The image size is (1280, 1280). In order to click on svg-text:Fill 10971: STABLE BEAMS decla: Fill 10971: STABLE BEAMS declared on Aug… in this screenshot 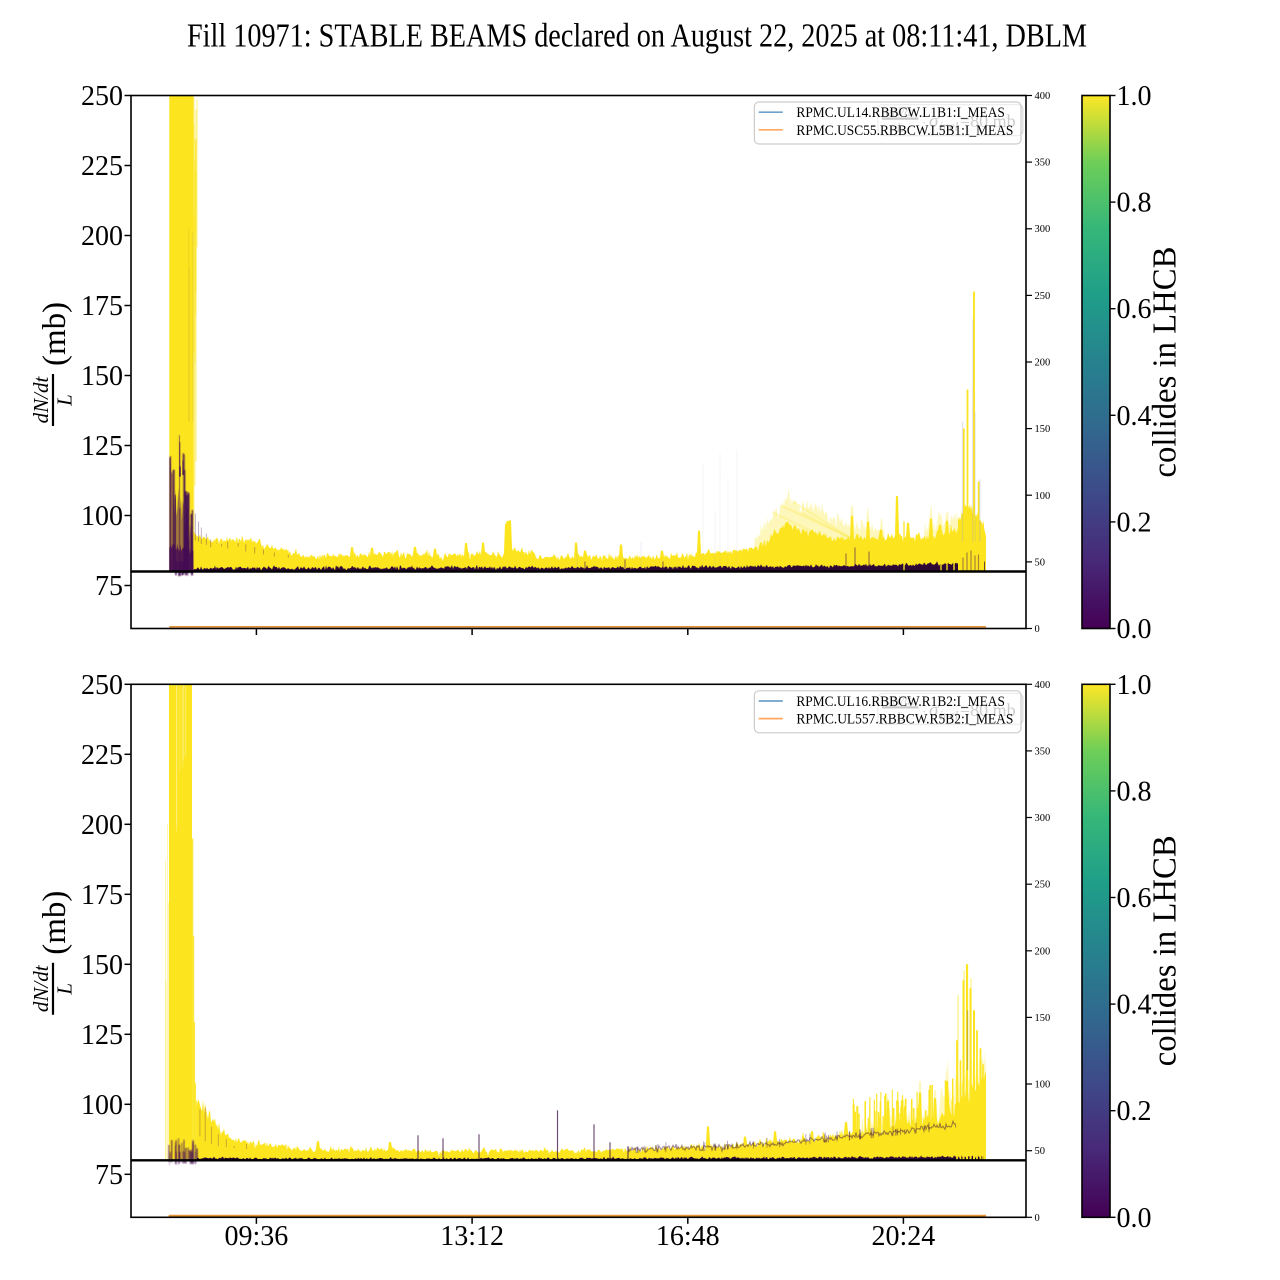, I will do `click(637, 36)`.